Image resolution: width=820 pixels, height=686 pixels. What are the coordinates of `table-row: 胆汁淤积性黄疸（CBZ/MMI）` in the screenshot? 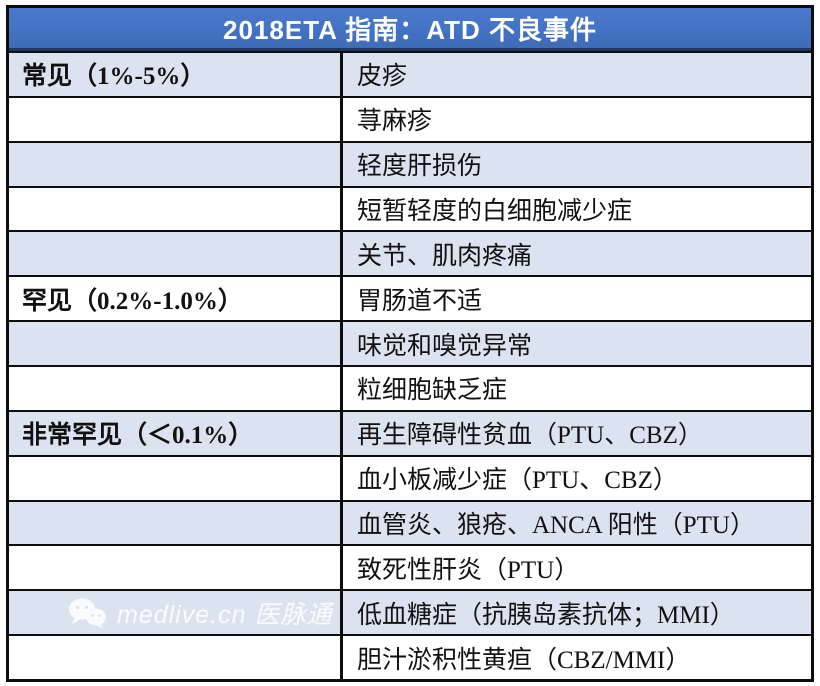 It's located at (410, 657).